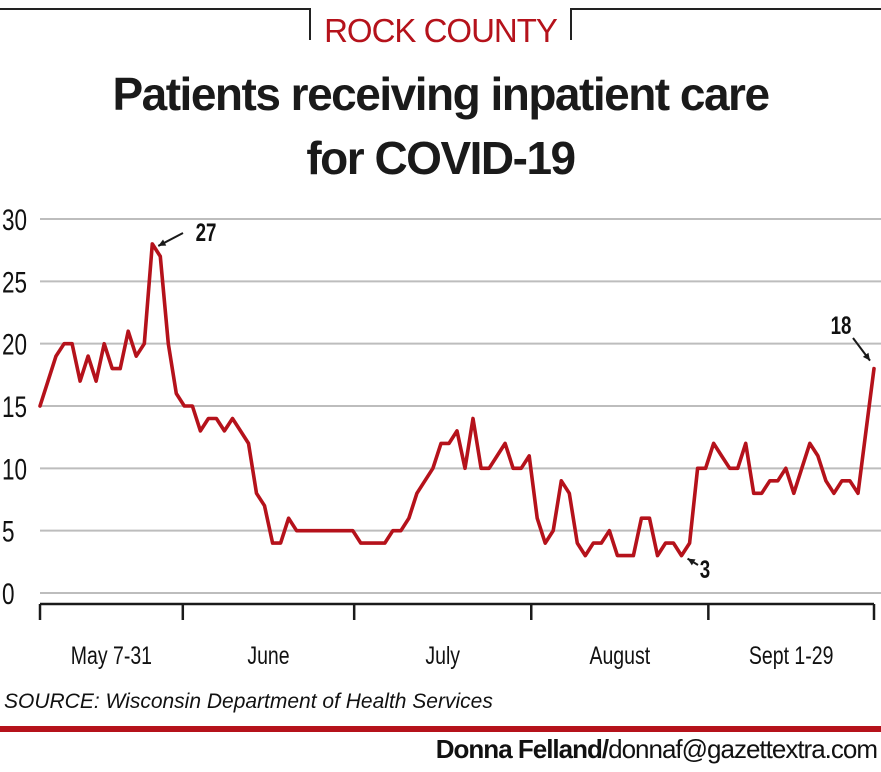  Describe the element at coordinates (14, 469) in the screenshot. I see `y-tick-label: 10` at that location.